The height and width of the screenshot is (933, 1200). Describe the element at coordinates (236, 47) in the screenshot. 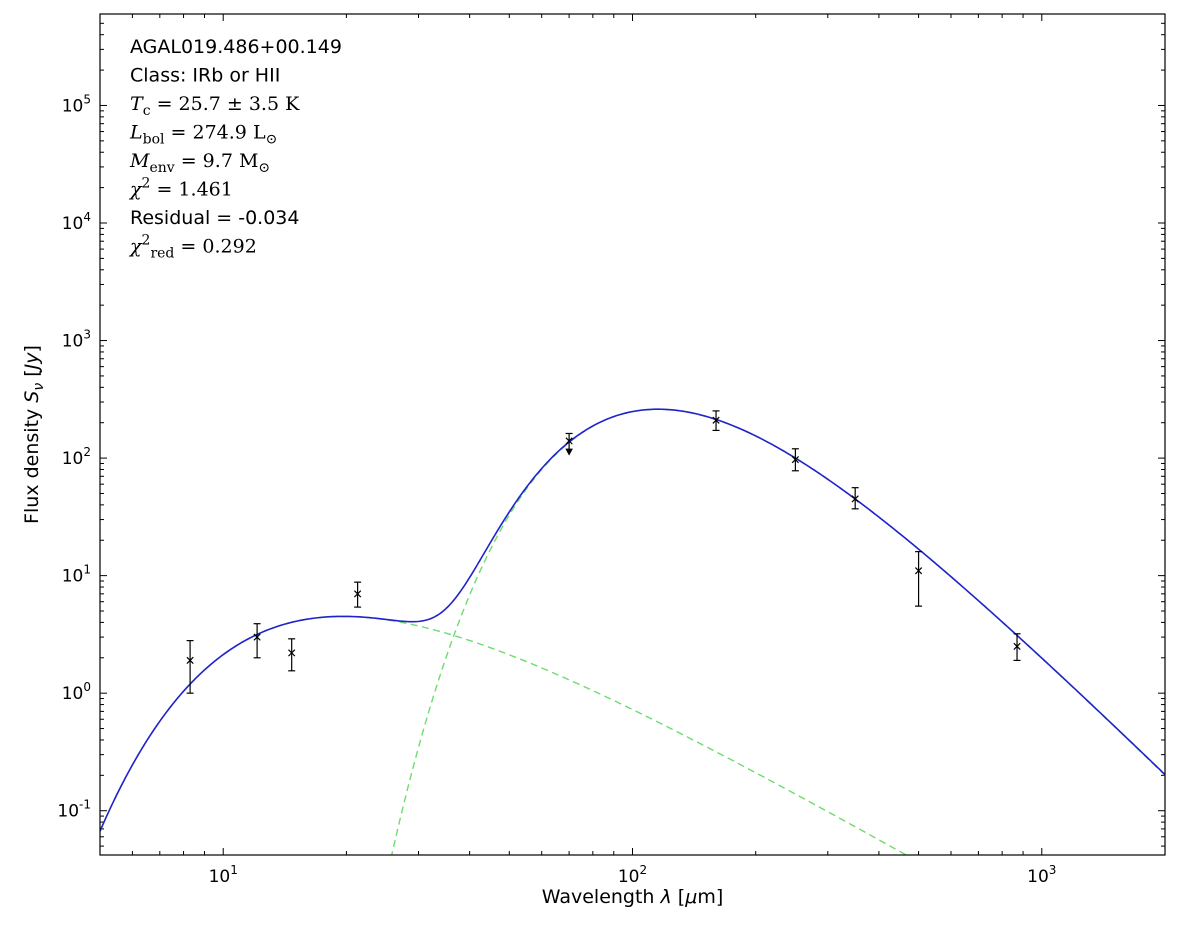

I see `annotation-line: AGAL019.486+00.149` at that location.